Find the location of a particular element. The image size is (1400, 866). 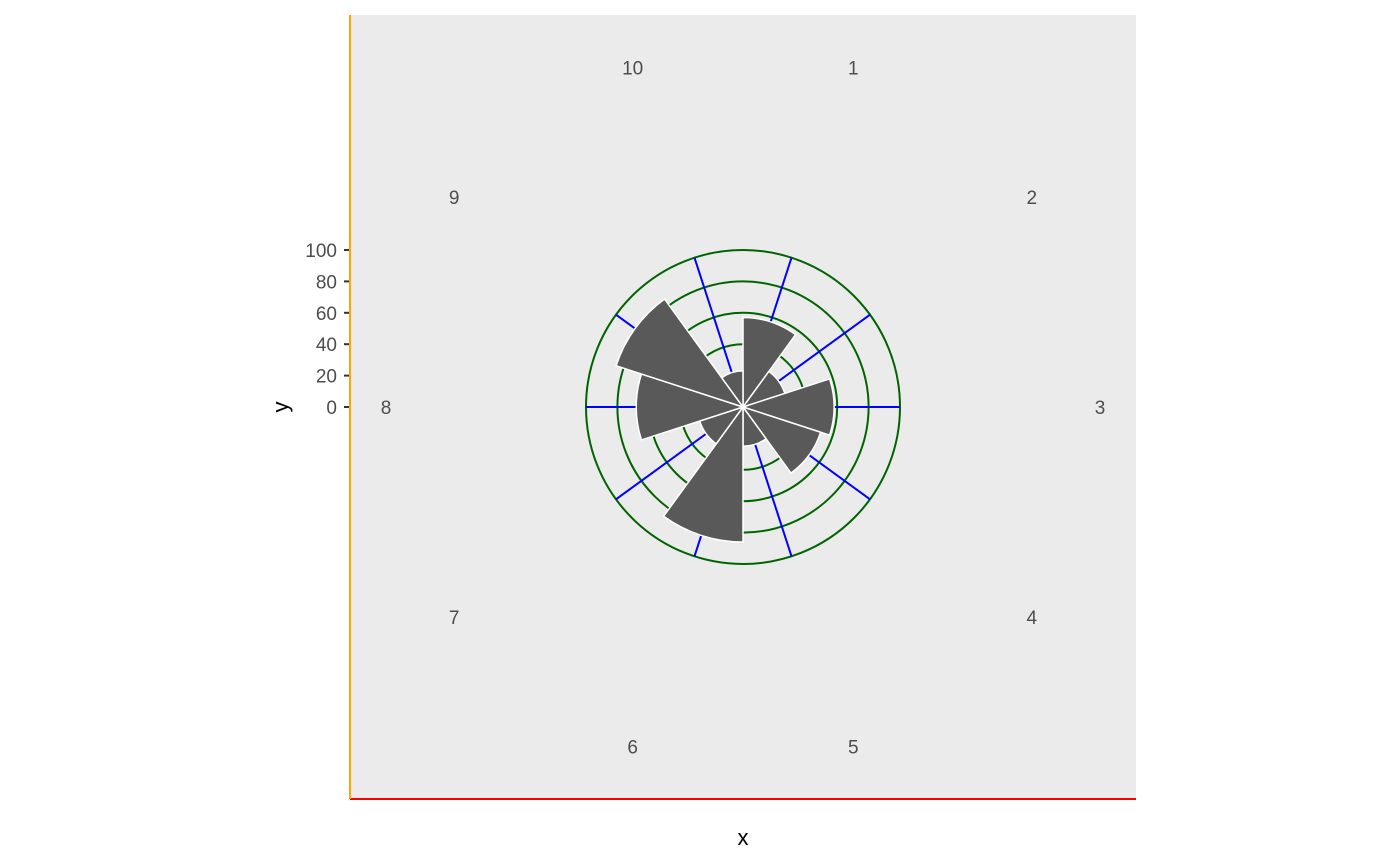

category-label-1: 1 is located at coordinates (853, 68).